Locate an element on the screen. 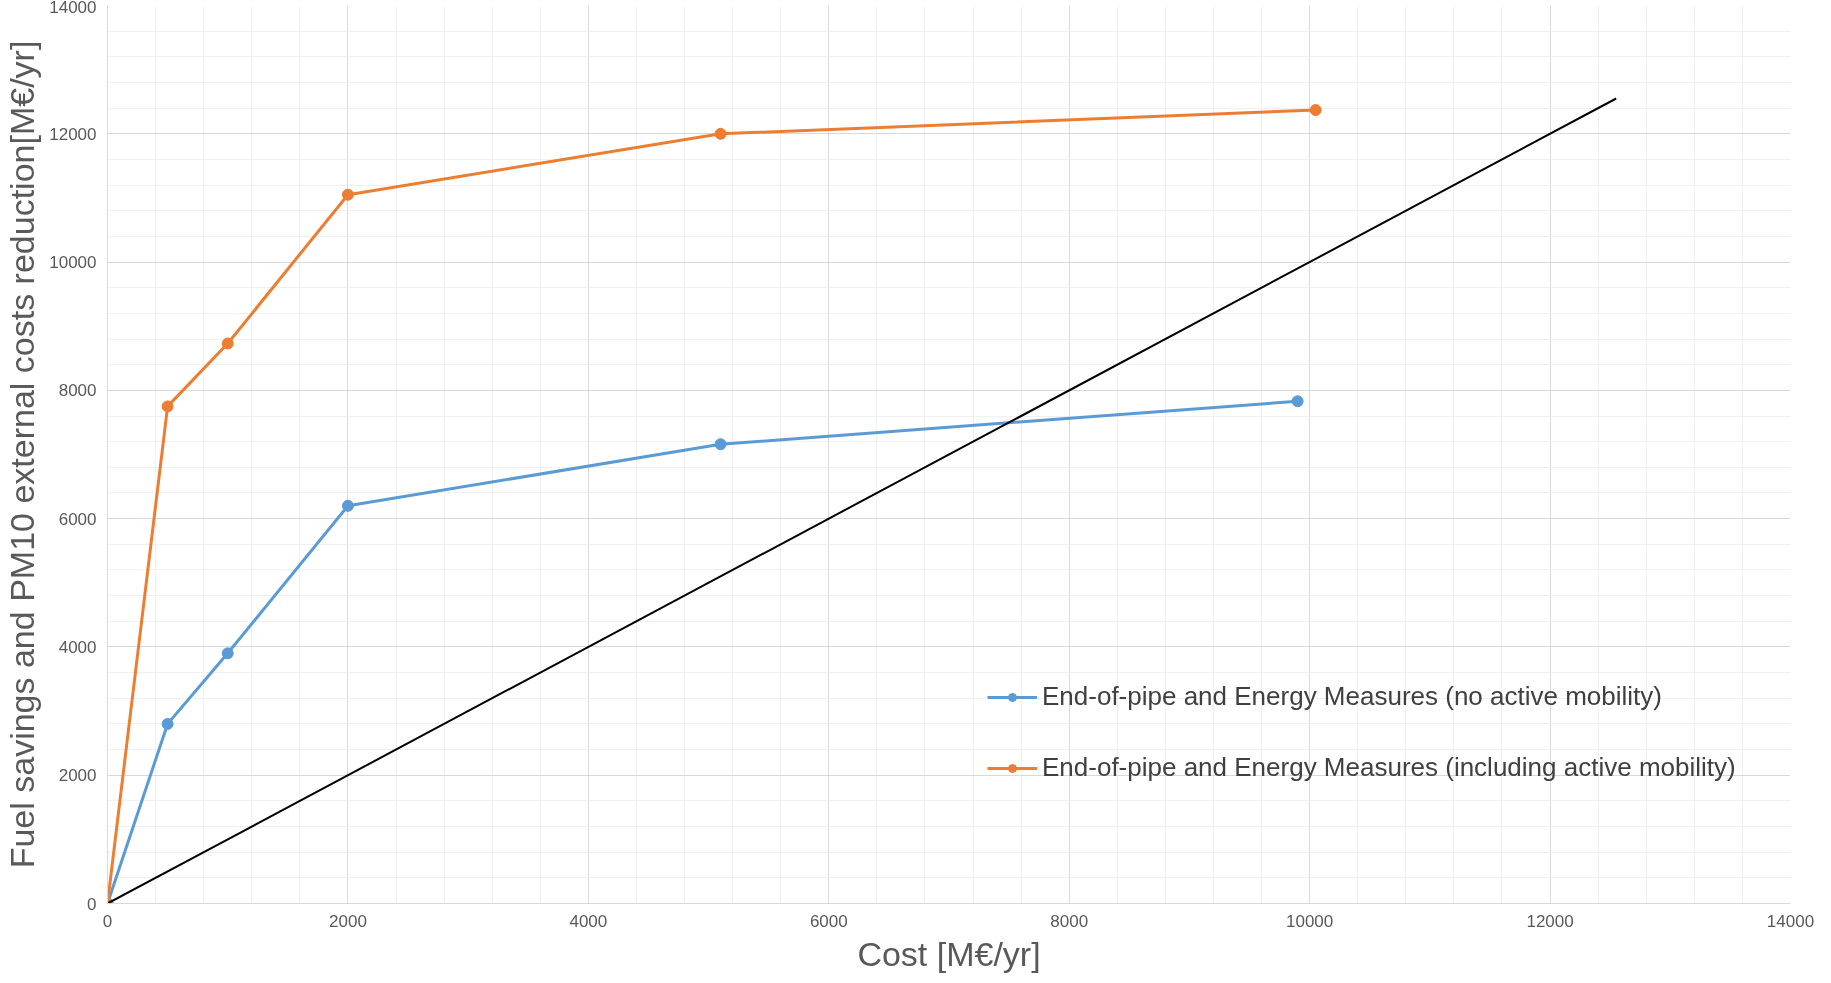 This screenshot has height=983, width=1831. x-tick-label: 10000 is located at coordinates (1310, 921).